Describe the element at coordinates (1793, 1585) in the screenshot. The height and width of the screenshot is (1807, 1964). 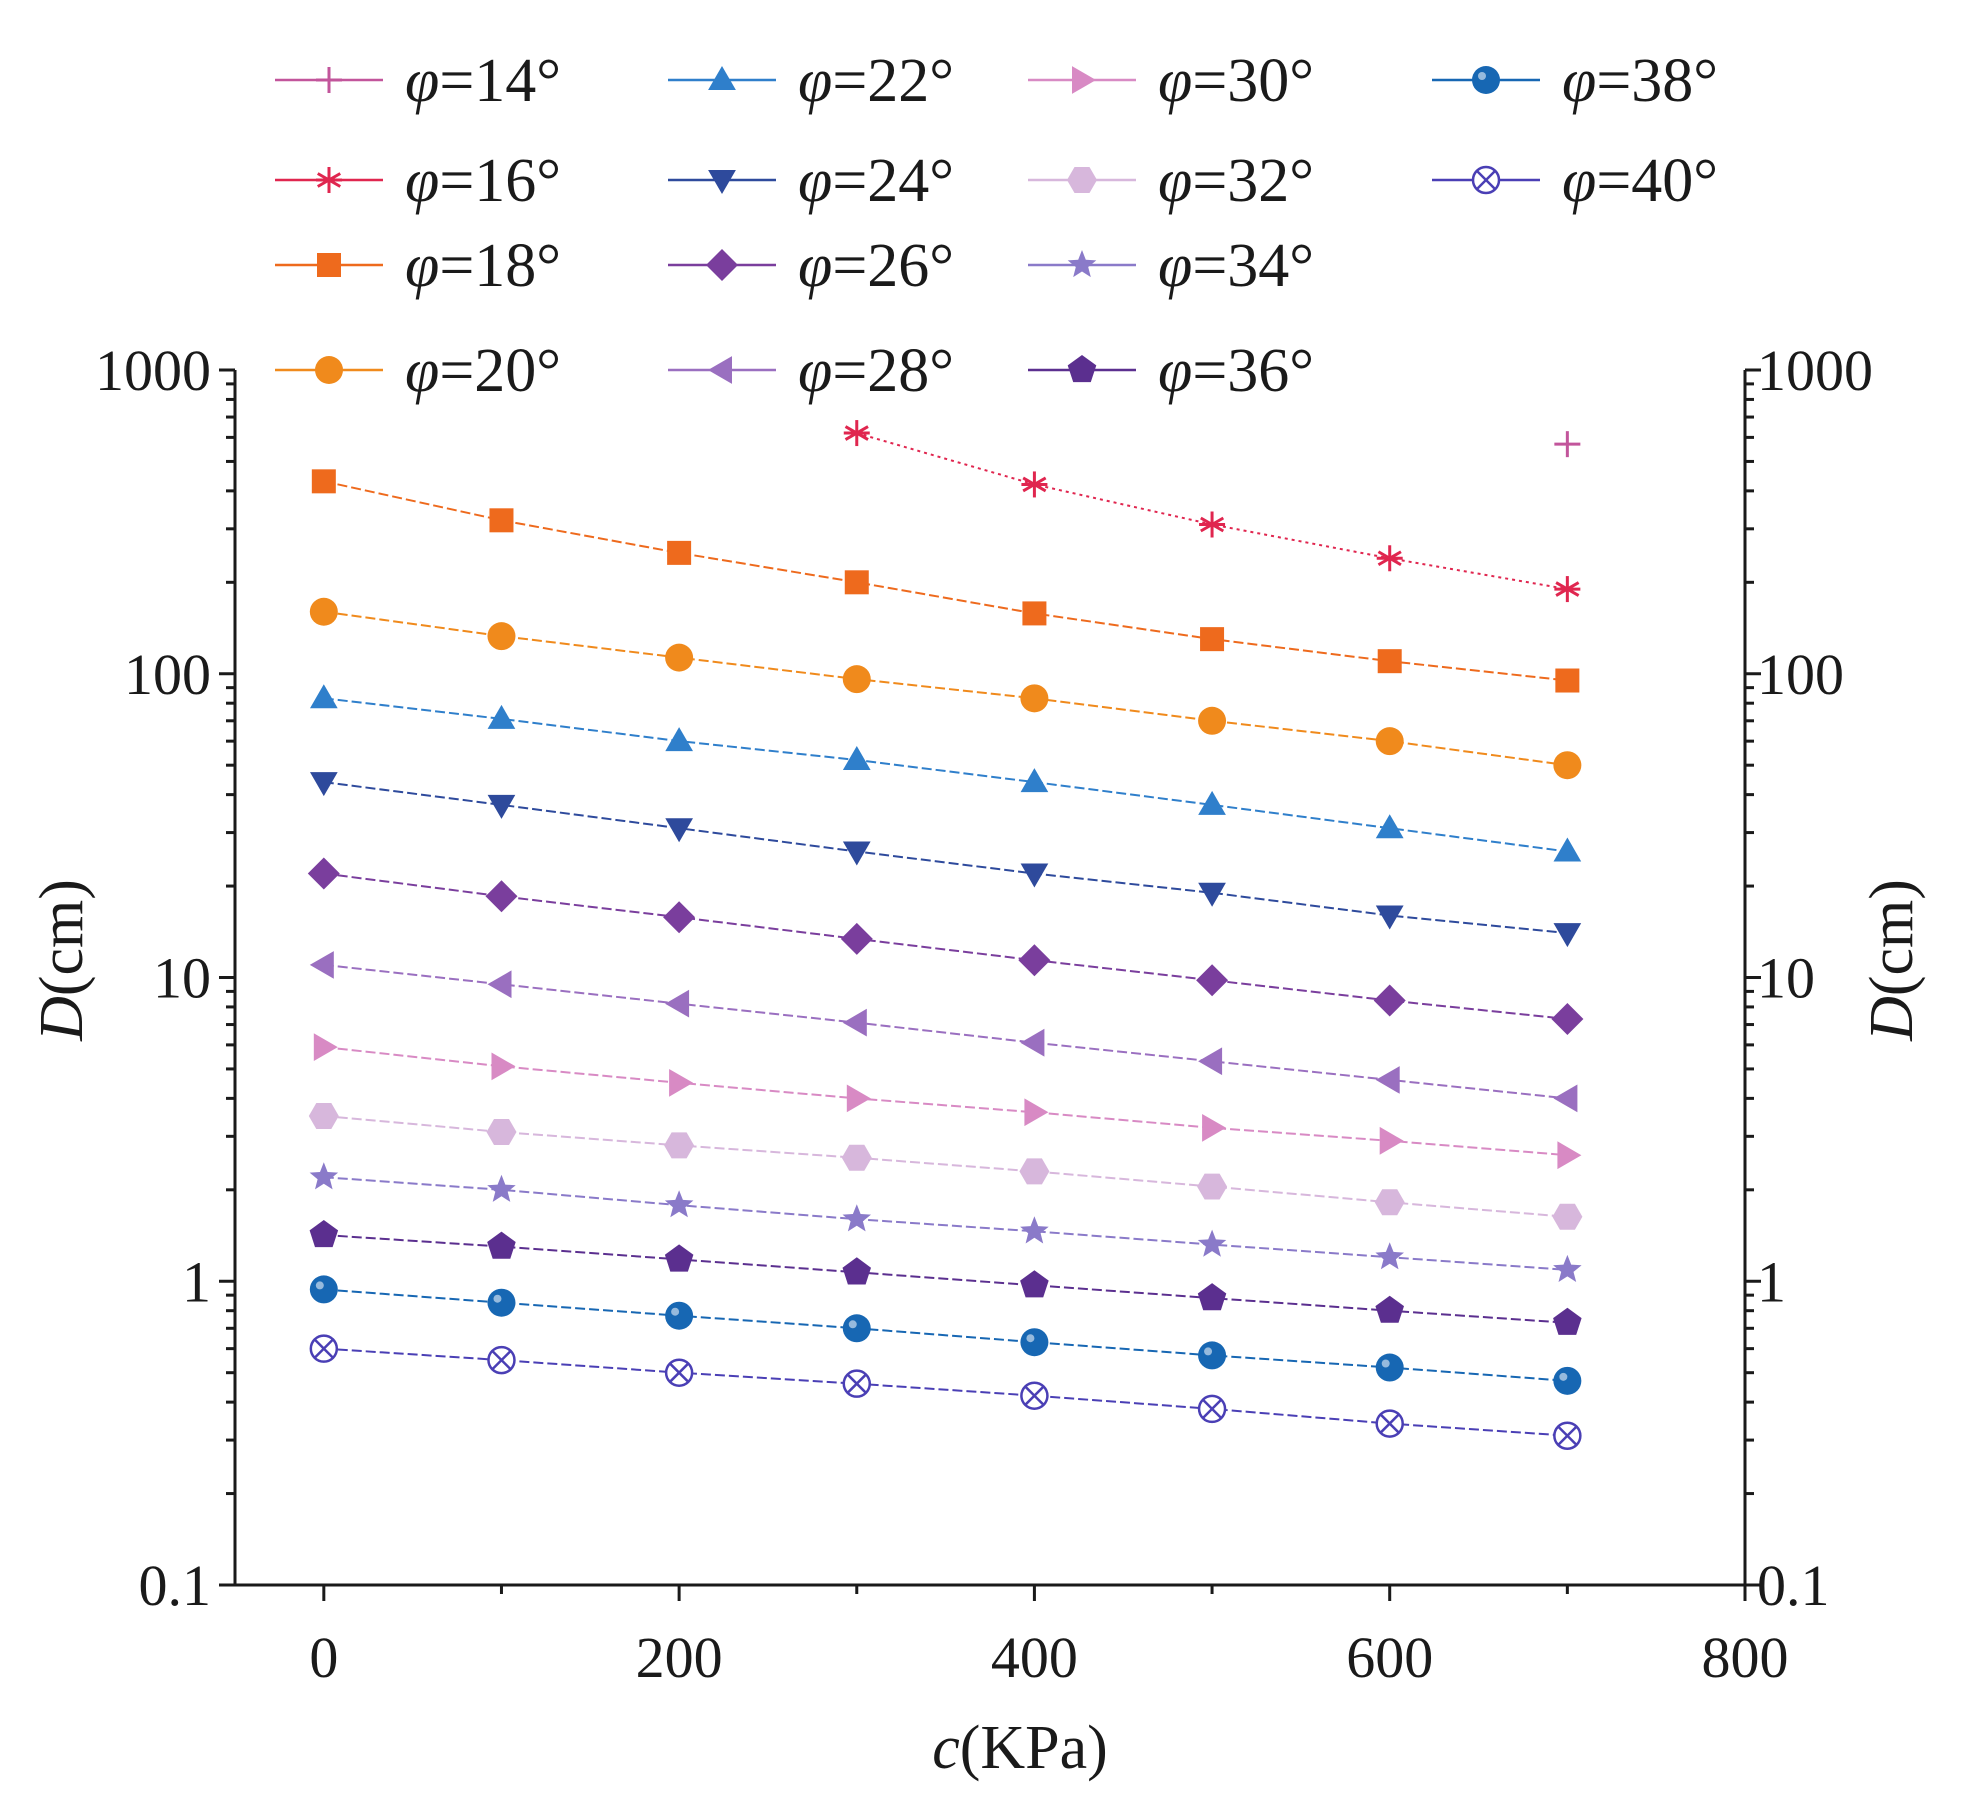
I see `y-tick-label-right: 0.1` at that location.